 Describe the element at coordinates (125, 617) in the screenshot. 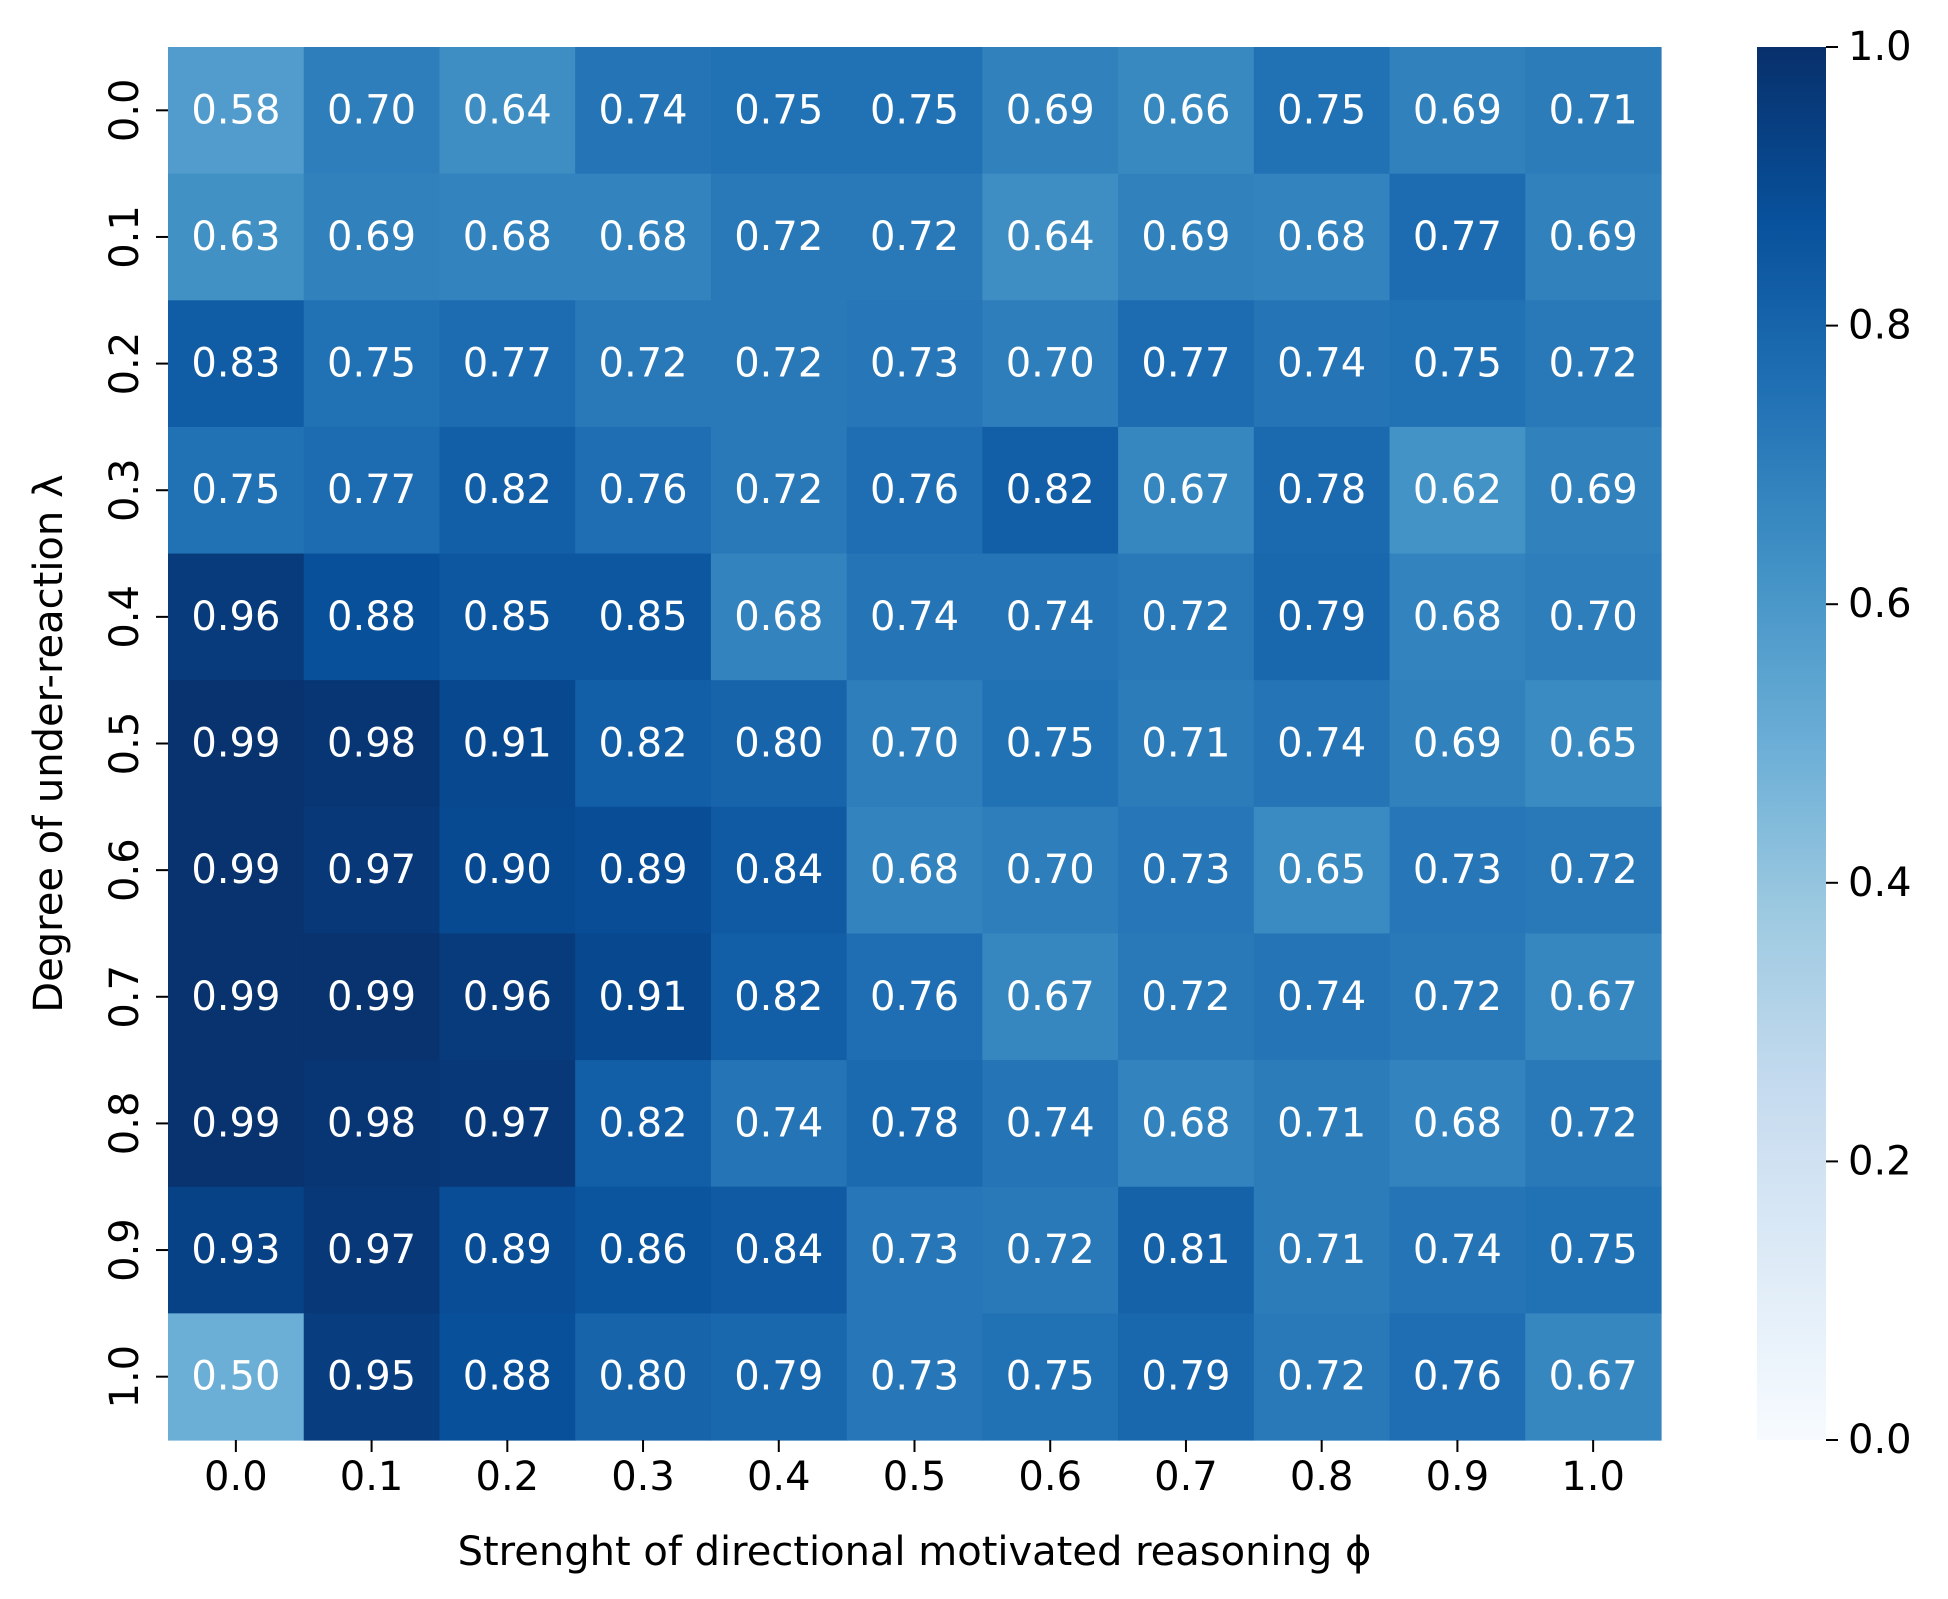

I see `y-tick-label: 0.4` at that location.